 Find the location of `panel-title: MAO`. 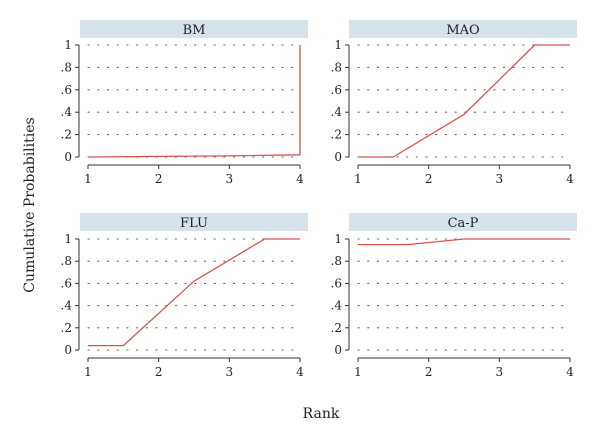

panel-title: MAO is located at coordinates (462, 30).